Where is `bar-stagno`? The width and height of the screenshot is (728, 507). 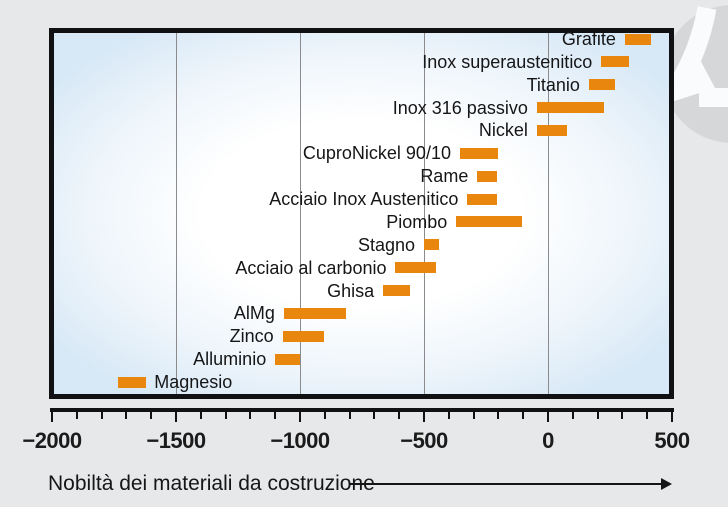
bar-stagno is located at coordinates (431, 245).